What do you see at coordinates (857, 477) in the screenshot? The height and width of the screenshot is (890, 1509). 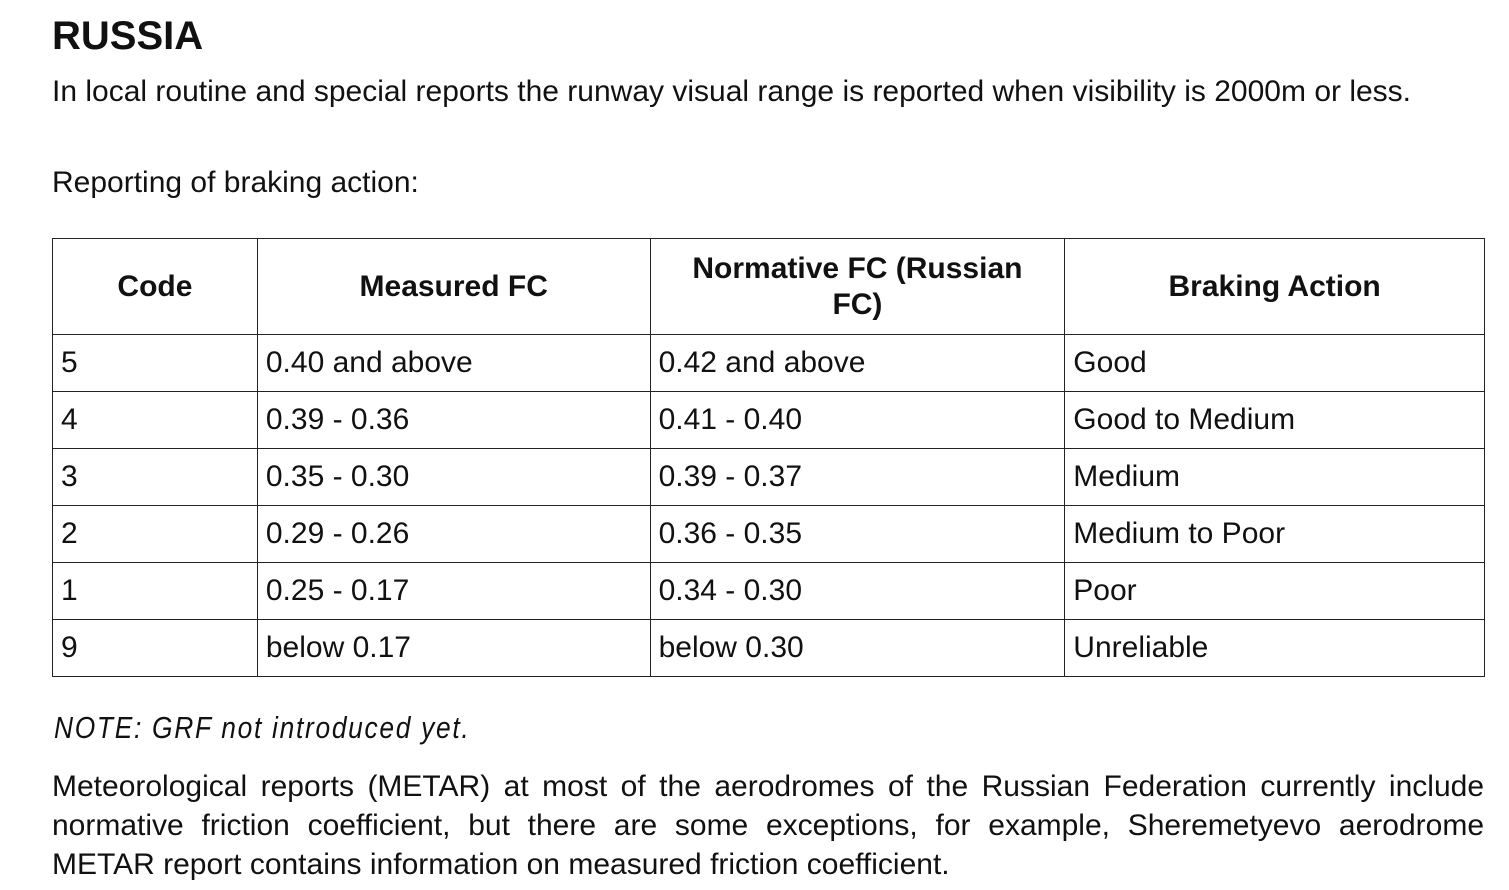 I see `cell-normative-fc: 0.39 - 0.37` at bounding box center [857, 477].